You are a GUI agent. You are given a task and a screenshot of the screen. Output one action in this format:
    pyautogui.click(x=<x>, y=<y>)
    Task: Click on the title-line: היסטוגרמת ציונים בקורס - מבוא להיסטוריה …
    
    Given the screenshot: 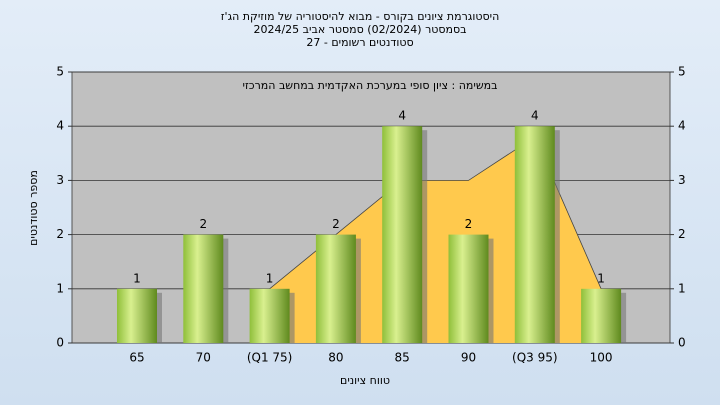 What is the action you would take?
    pyautogui.click(x=360, y=16)
    